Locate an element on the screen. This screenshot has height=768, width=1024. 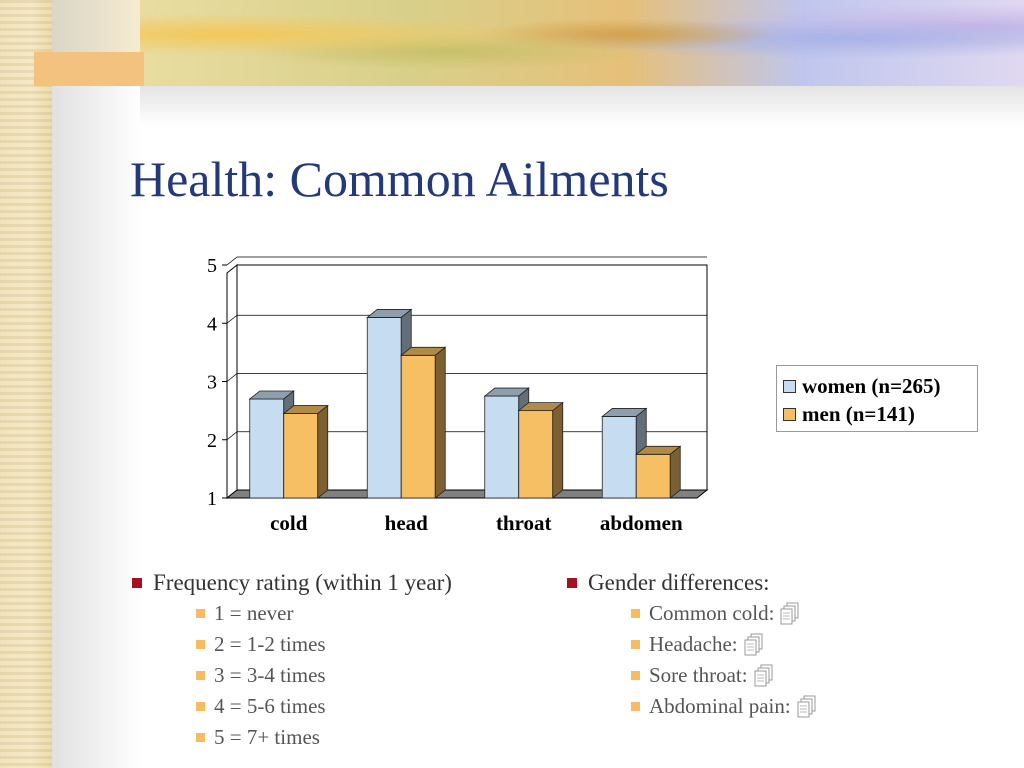
frequency-item: 4 = 5-6 times is located at coordinates (270, 706).